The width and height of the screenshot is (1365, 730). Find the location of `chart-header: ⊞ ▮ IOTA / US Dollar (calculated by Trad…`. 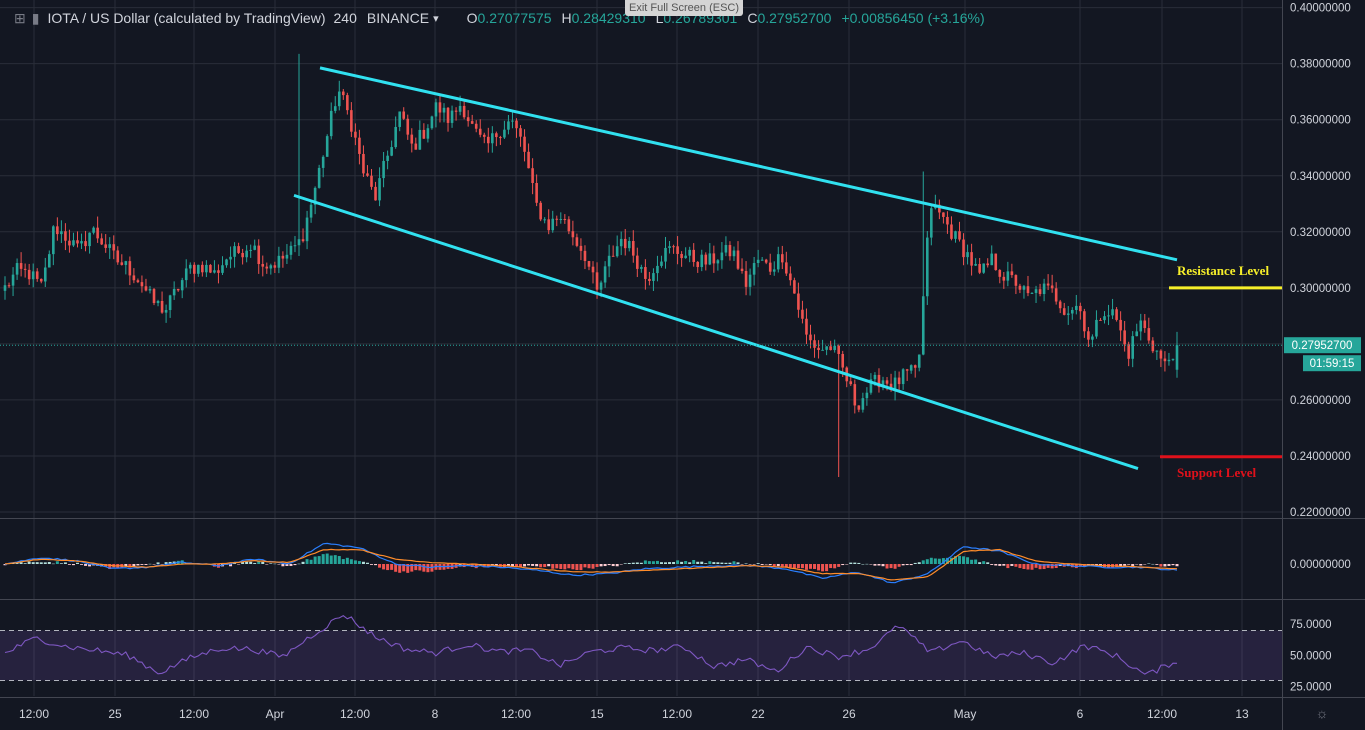

chart-header: ⊞ ▮ IOTA / US Dollar (calculated by Trad… is located at coordinates (641, 18).